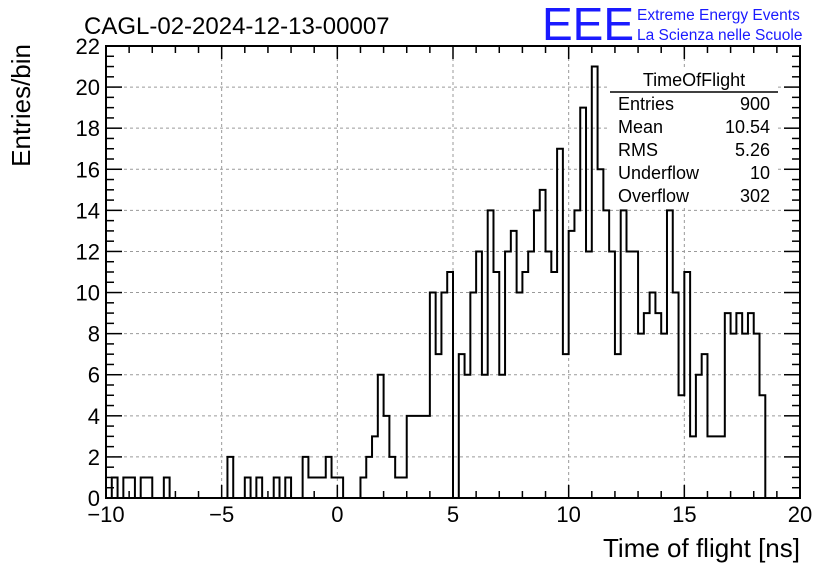  What do you see at coordinates (588, 25) in the screenshot?
I see `logo-letters: EEE` at bounding box center [588, 25].